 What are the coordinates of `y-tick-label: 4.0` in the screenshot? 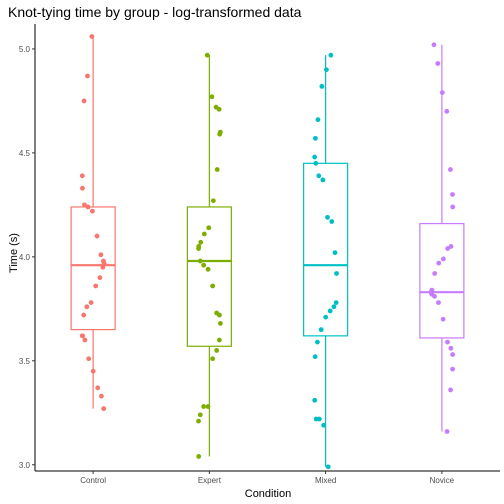 It's located at (25, 257).